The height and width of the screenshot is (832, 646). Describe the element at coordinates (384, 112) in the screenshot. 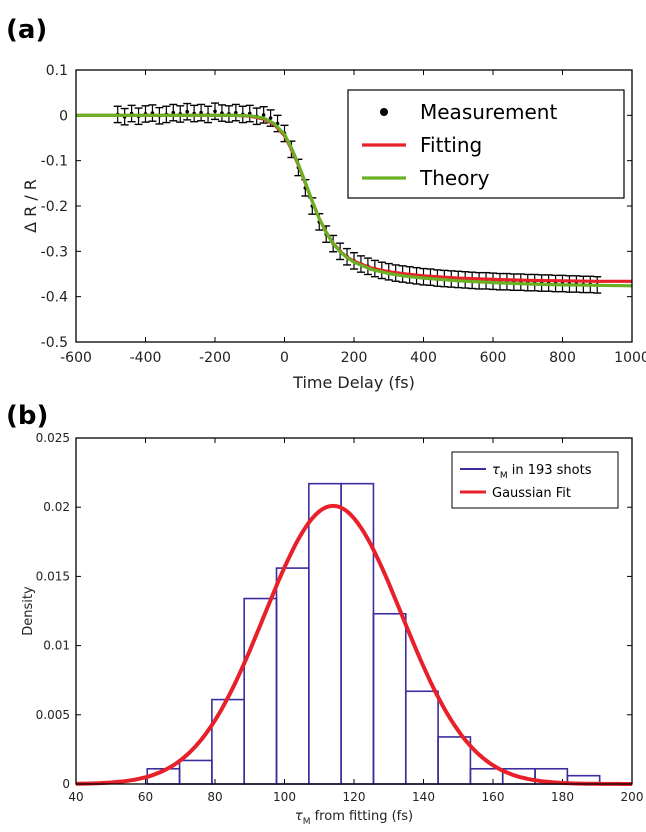

I see `legend-marker-measurement` at that location.